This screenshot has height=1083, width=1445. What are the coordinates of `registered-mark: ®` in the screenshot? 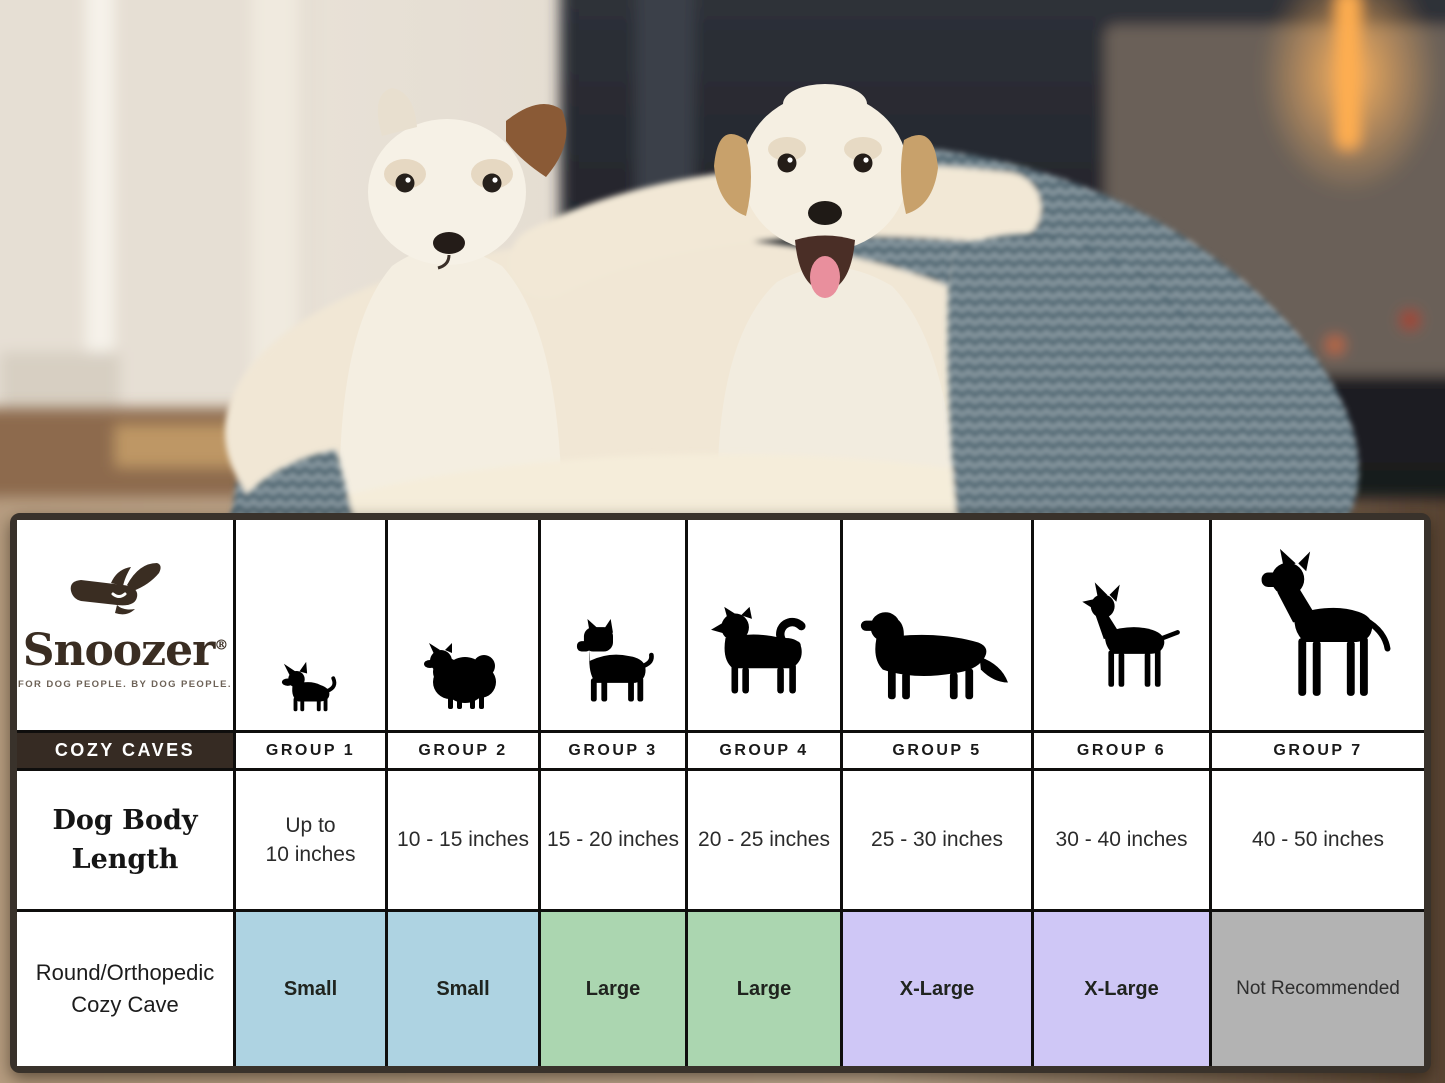 It's located at (221, 644).